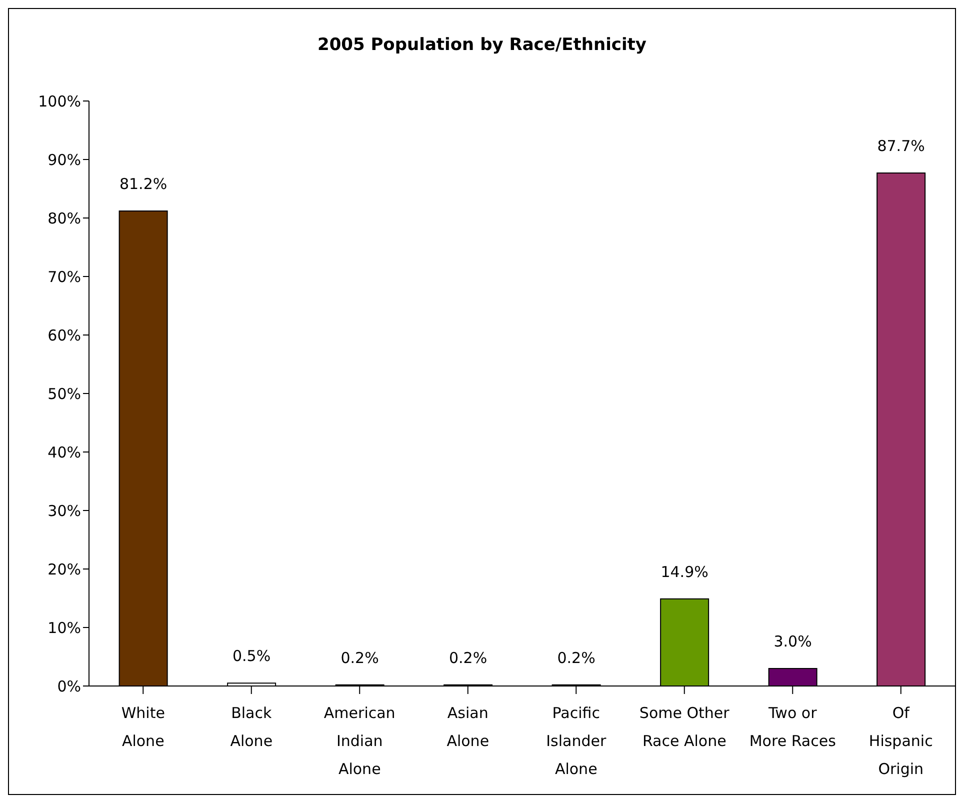 The height and width of the screenshot is (803, 964). I want to click on x-tick-label: Two or More Races, so click(792, 727).